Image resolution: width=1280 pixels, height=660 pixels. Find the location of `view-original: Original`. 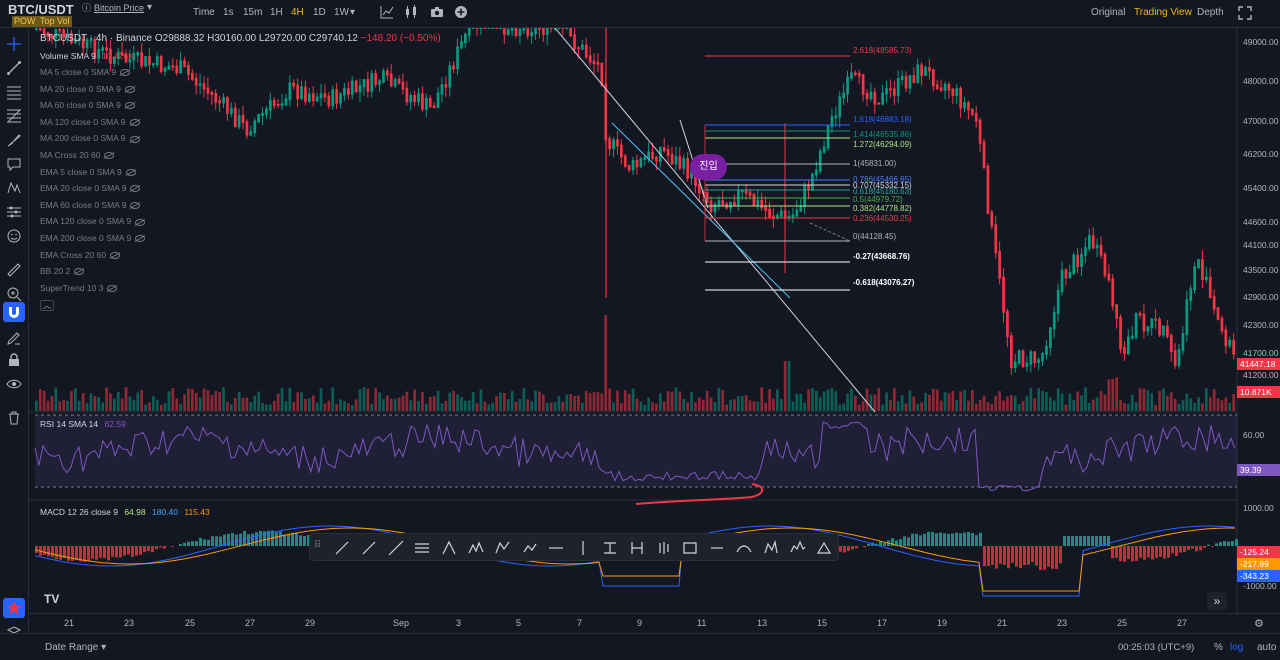

view-original: Original is located at coordinates (1108, 12).